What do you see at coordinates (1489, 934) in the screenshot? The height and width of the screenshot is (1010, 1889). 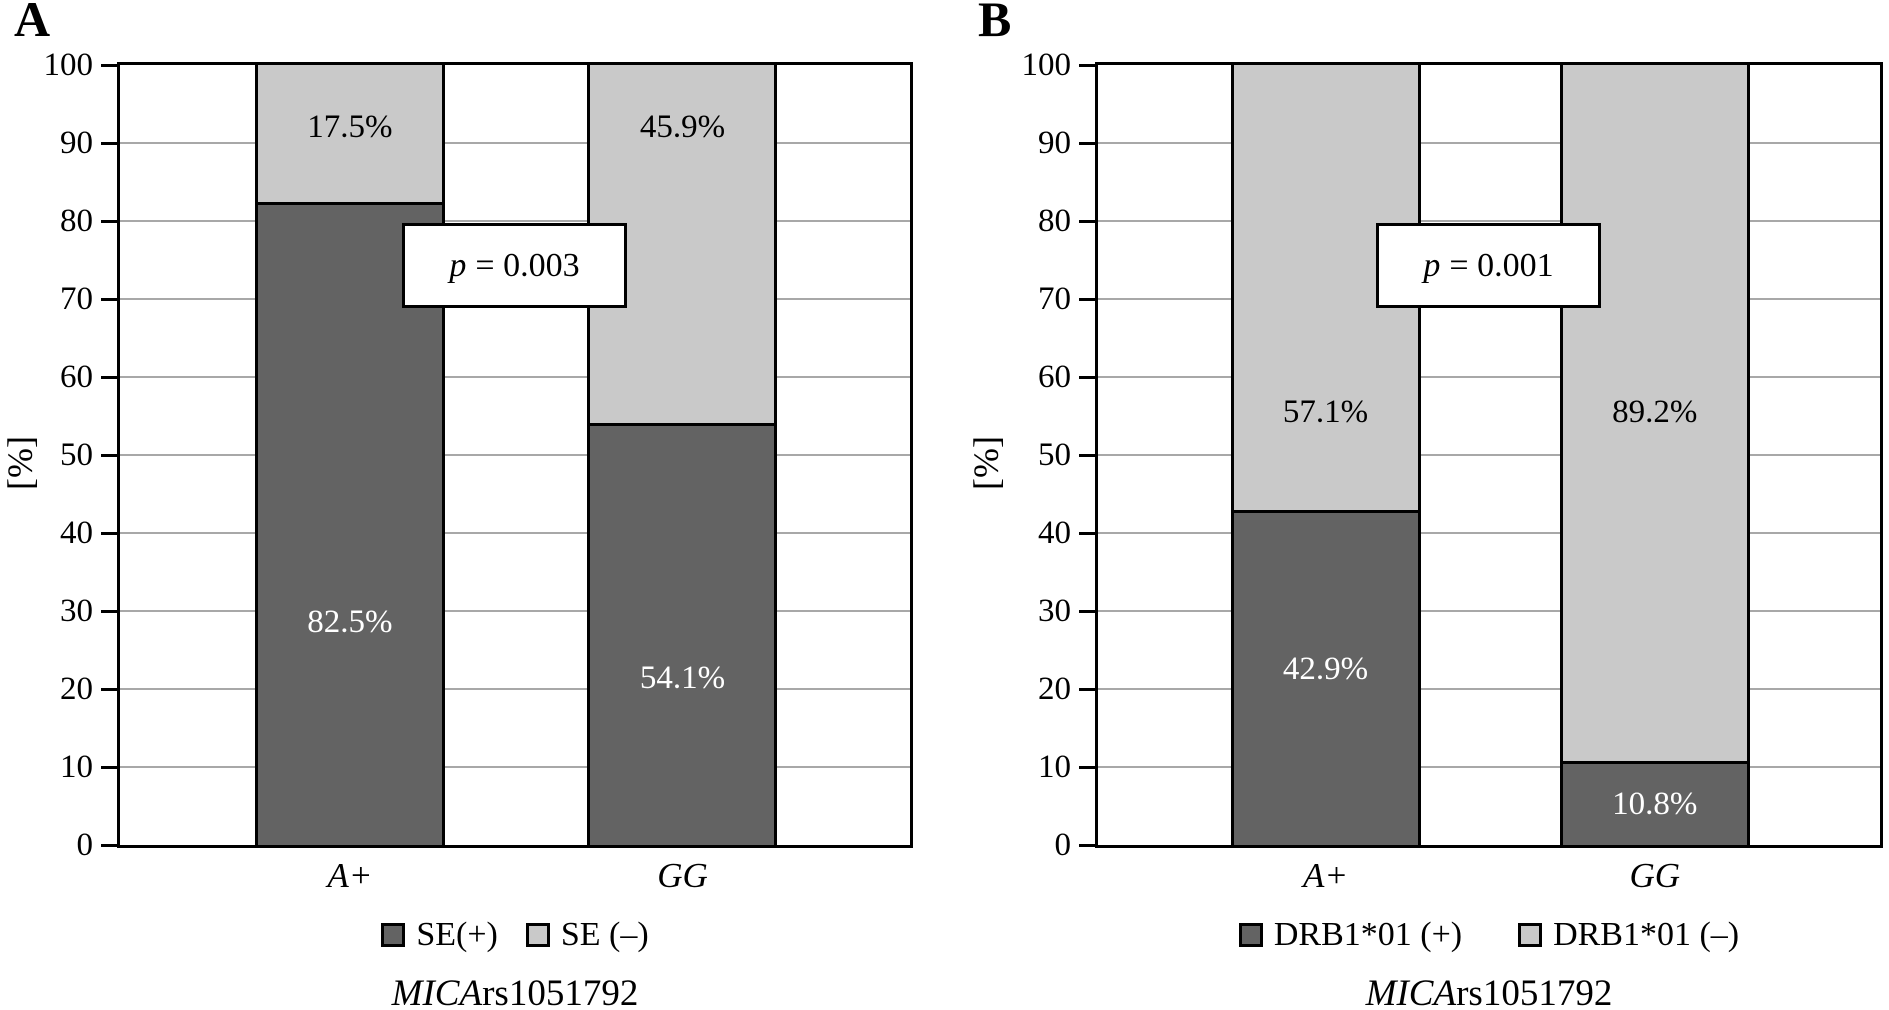 I see `legend-b: DRB1*01 (+) DRB1*01 (–)` at bounding box center [1489, 934].